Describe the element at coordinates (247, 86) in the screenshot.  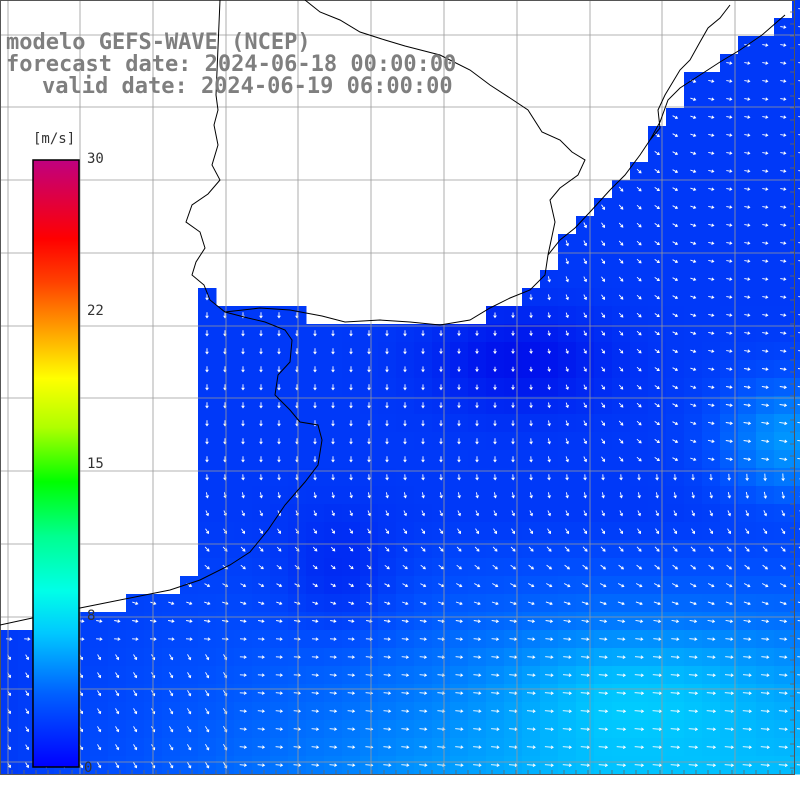
I see `valid-date: valid date: 2024-06-19 06:00:00` at that location.